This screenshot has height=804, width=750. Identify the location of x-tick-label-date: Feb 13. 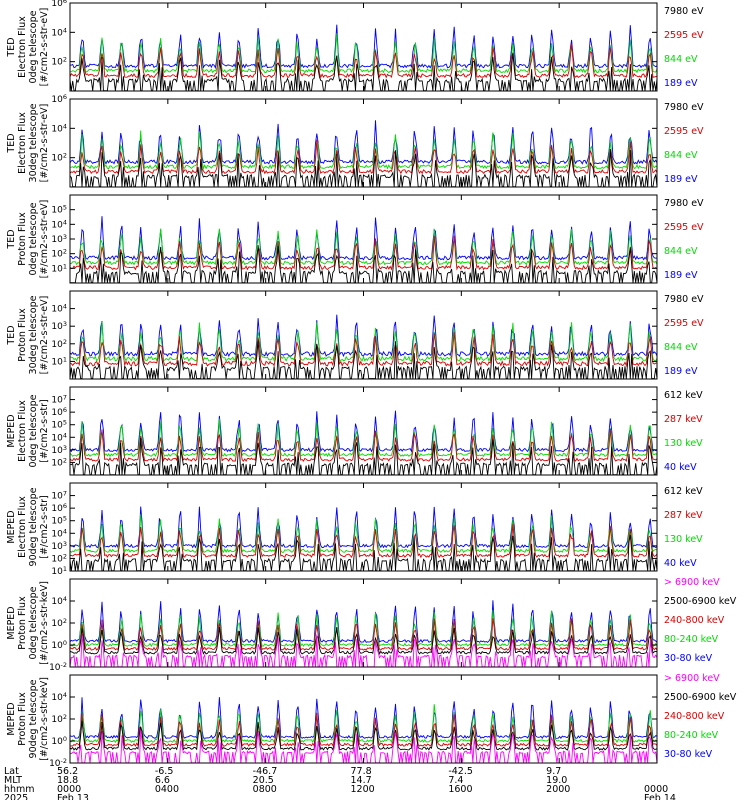
(73, 796).